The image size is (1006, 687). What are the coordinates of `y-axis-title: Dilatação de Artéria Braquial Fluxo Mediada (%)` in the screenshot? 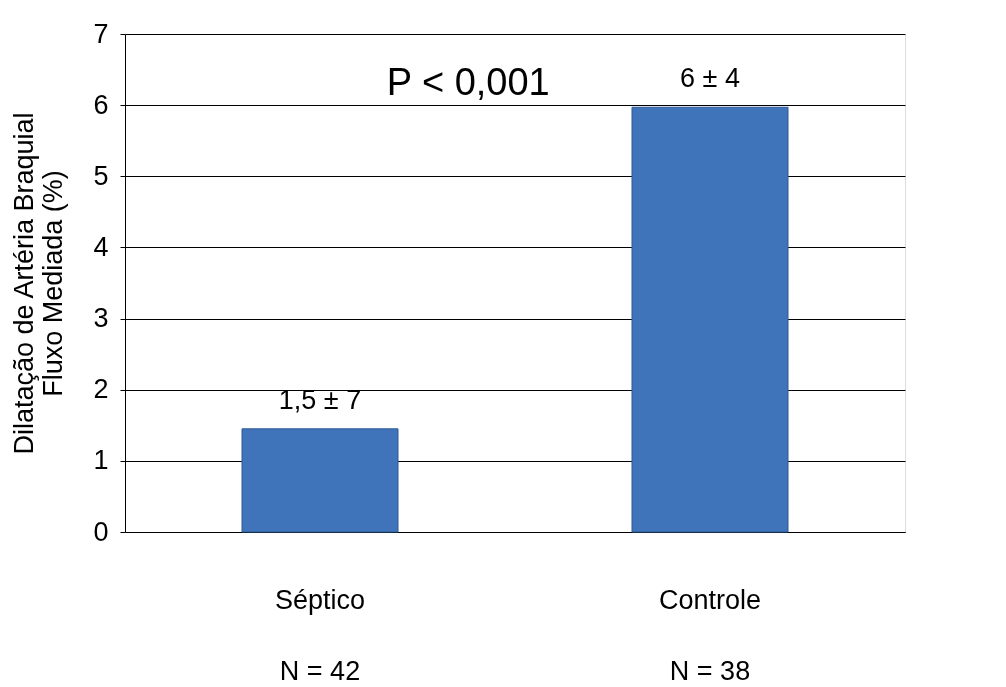 It's located at (39, 283).